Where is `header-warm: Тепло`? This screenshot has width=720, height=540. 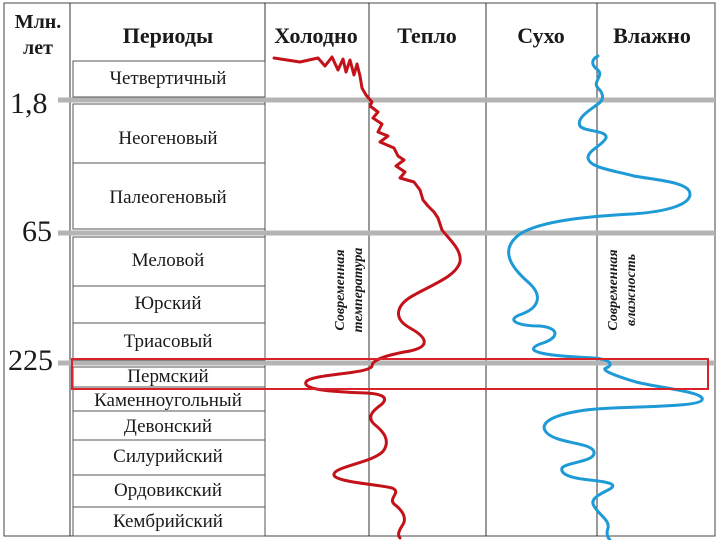 header-warm: Тепло is located at coordinates (427, 35).